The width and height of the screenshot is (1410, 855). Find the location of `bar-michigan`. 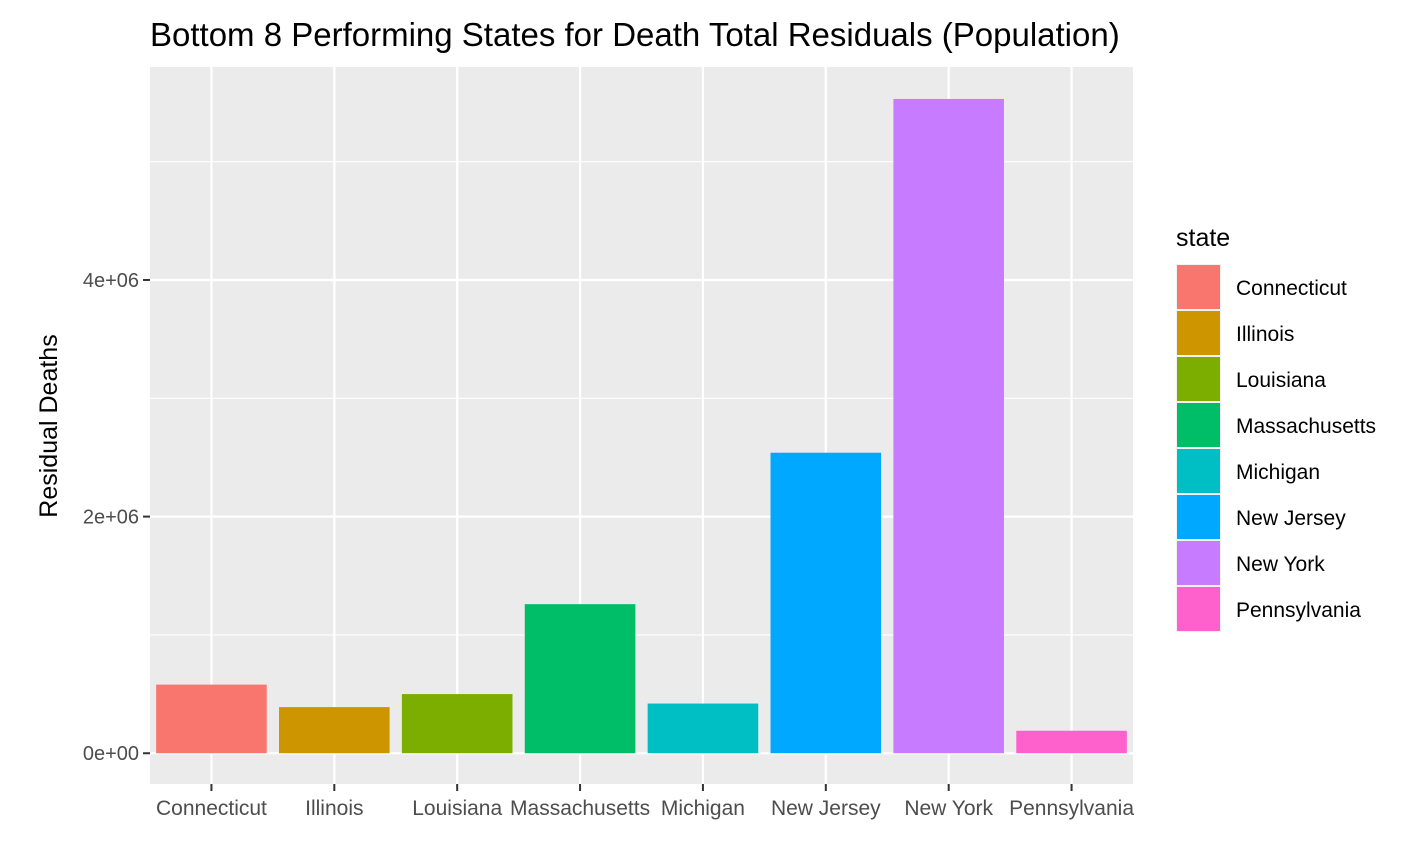

bar-michigan is located at coordinates (703, 728).